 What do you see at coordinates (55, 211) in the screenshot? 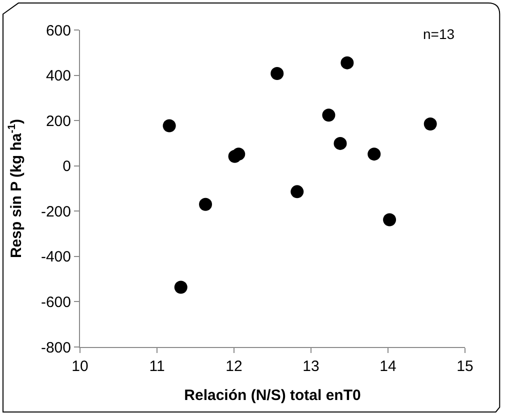
I see `y-tick-label: -200` at bounding box center [55, 211].